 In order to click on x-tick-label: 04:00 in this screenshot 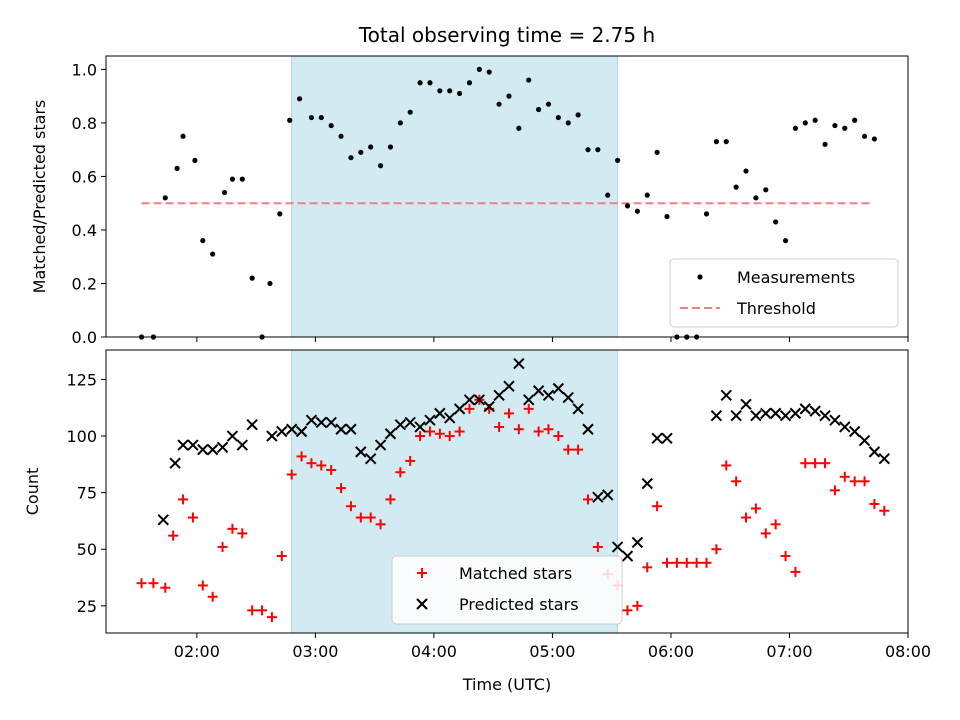, I will do `click(434, 651)`.